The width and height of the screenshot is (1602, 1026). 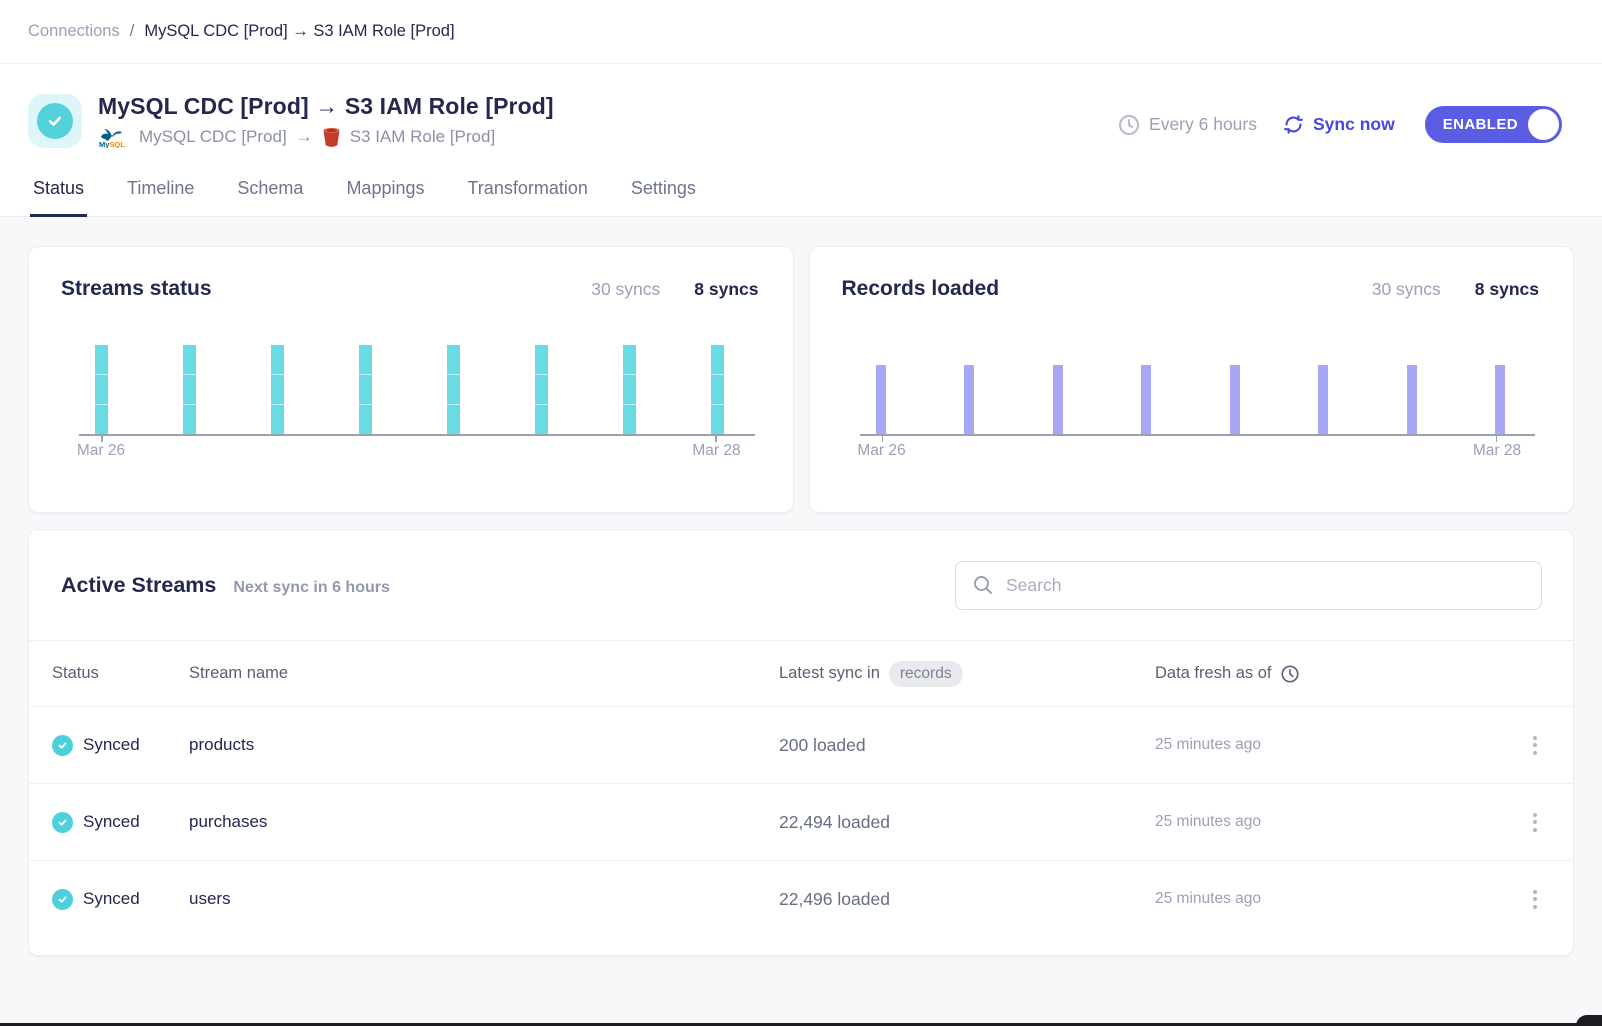 I want to click on column-data-fresh: Data fresh as of, so click(x=1328, y=674).